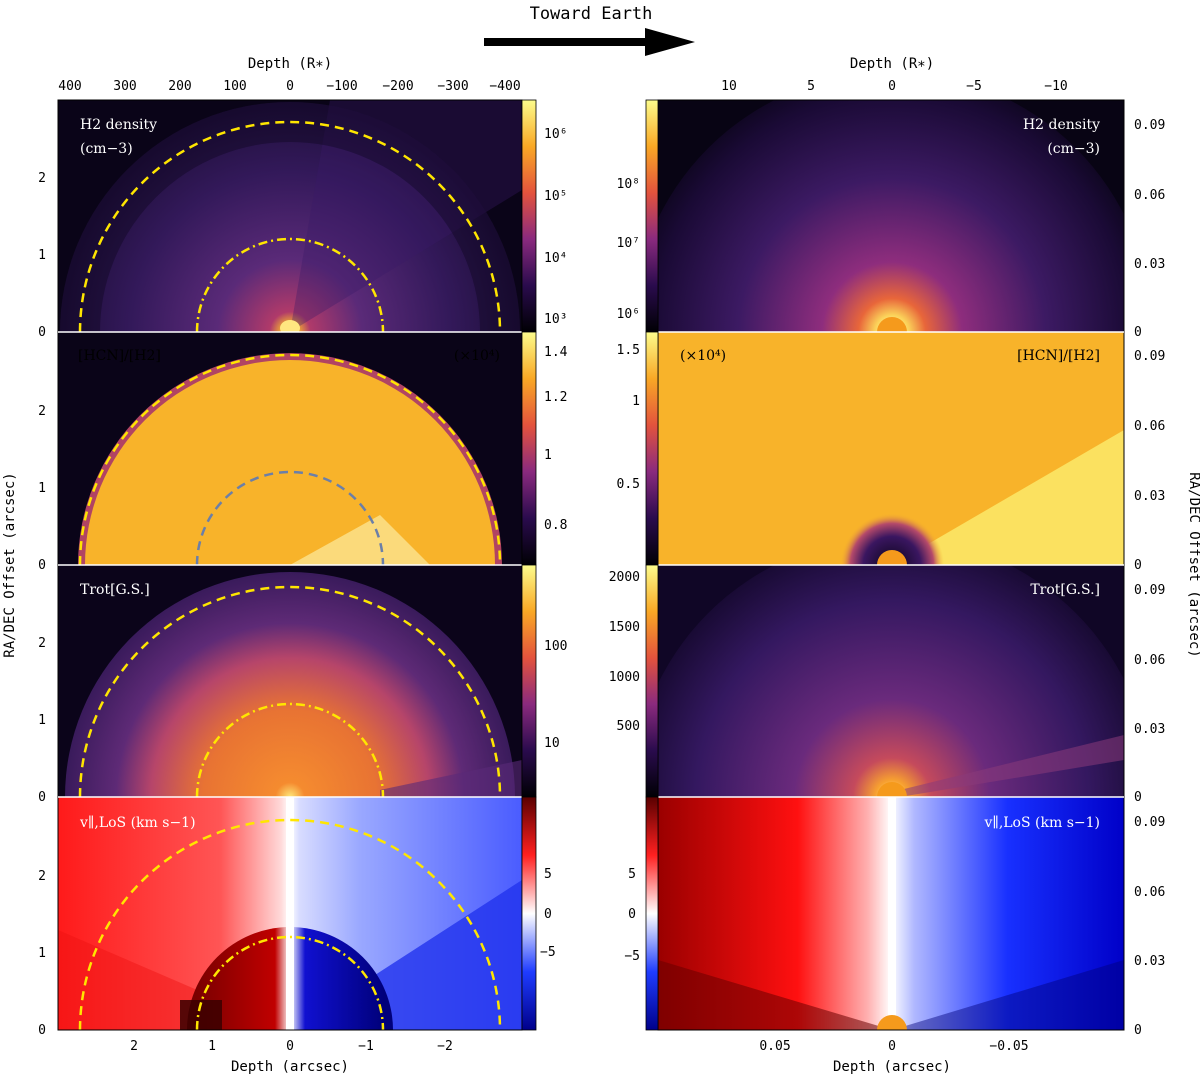 This screenshot has height=1078, width=1200. I want to click on top-right-ticks: 10 5 0 −5 −10, so click(894, 86).